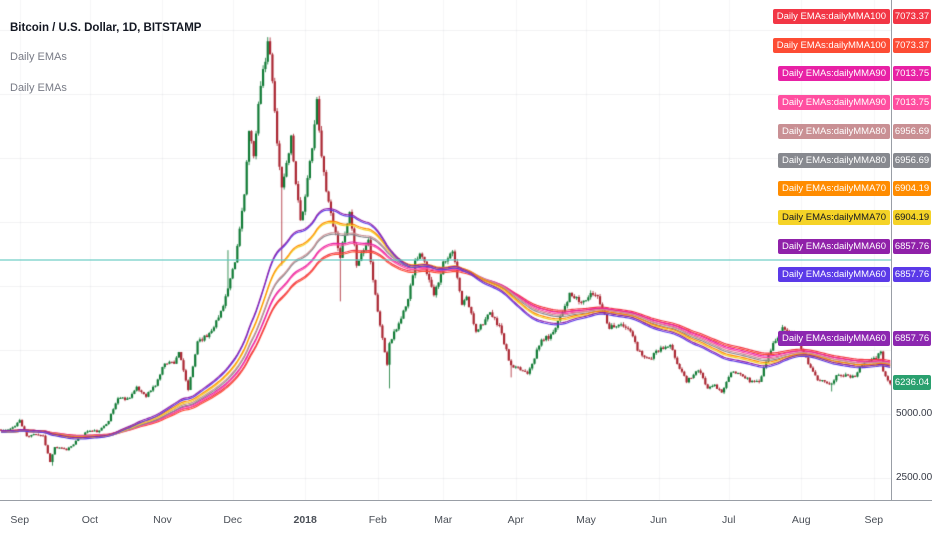 This screenshot has width=932, height=550. Describe the element at coordinates (912, 382) in the screenshot. I see `last-price-label: 6236.04` at that location.